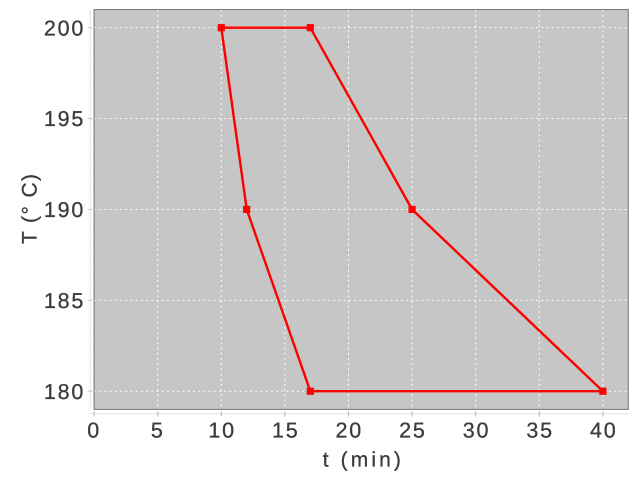  I want to click on svg-text: 40, so click(604, 431).